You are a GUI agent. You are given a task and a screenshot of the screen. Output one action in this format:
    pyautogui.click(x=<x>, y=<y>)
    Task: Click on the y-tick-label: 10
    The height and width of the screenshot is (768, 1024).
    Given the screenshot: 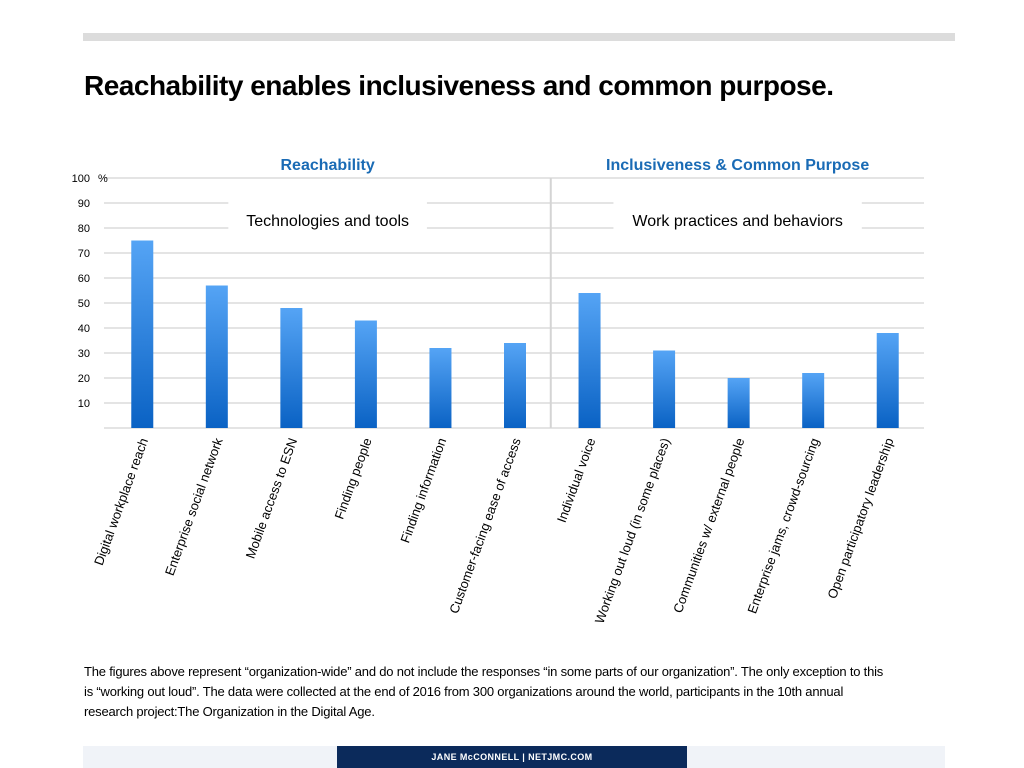 What is the action you would take?
    pyautogui.click(x=84, y=404)
    